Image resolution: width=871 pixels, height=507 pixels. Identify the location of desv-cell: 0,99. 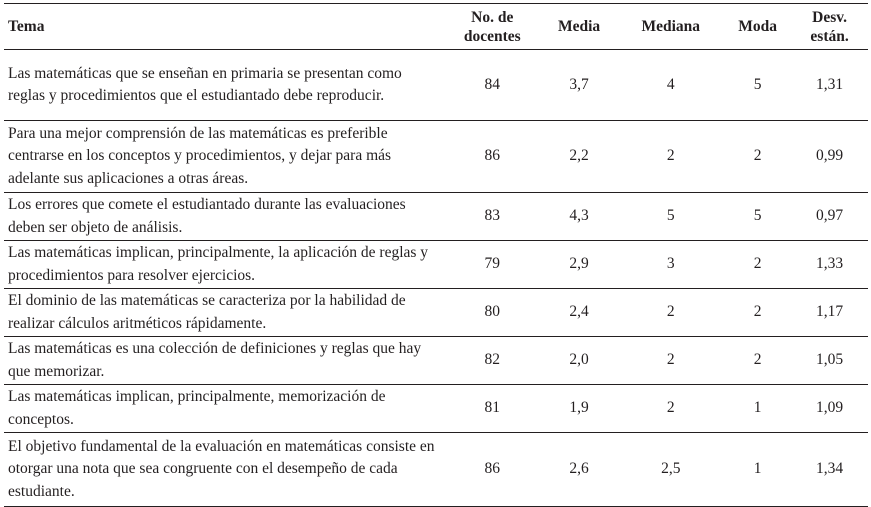
(830, 156).